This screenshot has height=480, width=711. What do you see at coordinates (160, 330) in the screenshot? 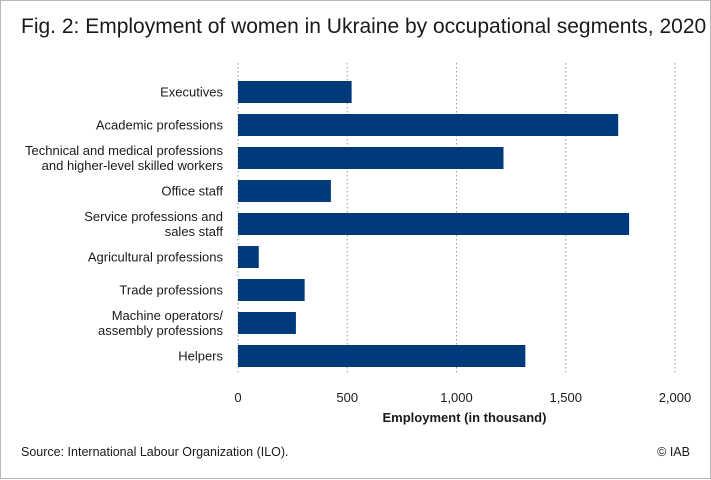
I see `category-label: assembly professions` at bounding box center [160, 330].